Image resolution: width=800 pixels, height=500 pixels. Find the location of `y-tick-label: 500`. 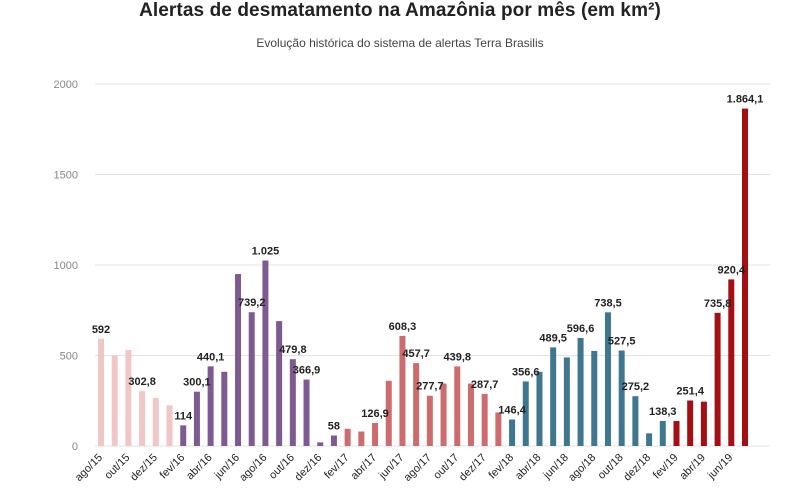

y-tick-label: 500 is located at coordinates (69, 357).